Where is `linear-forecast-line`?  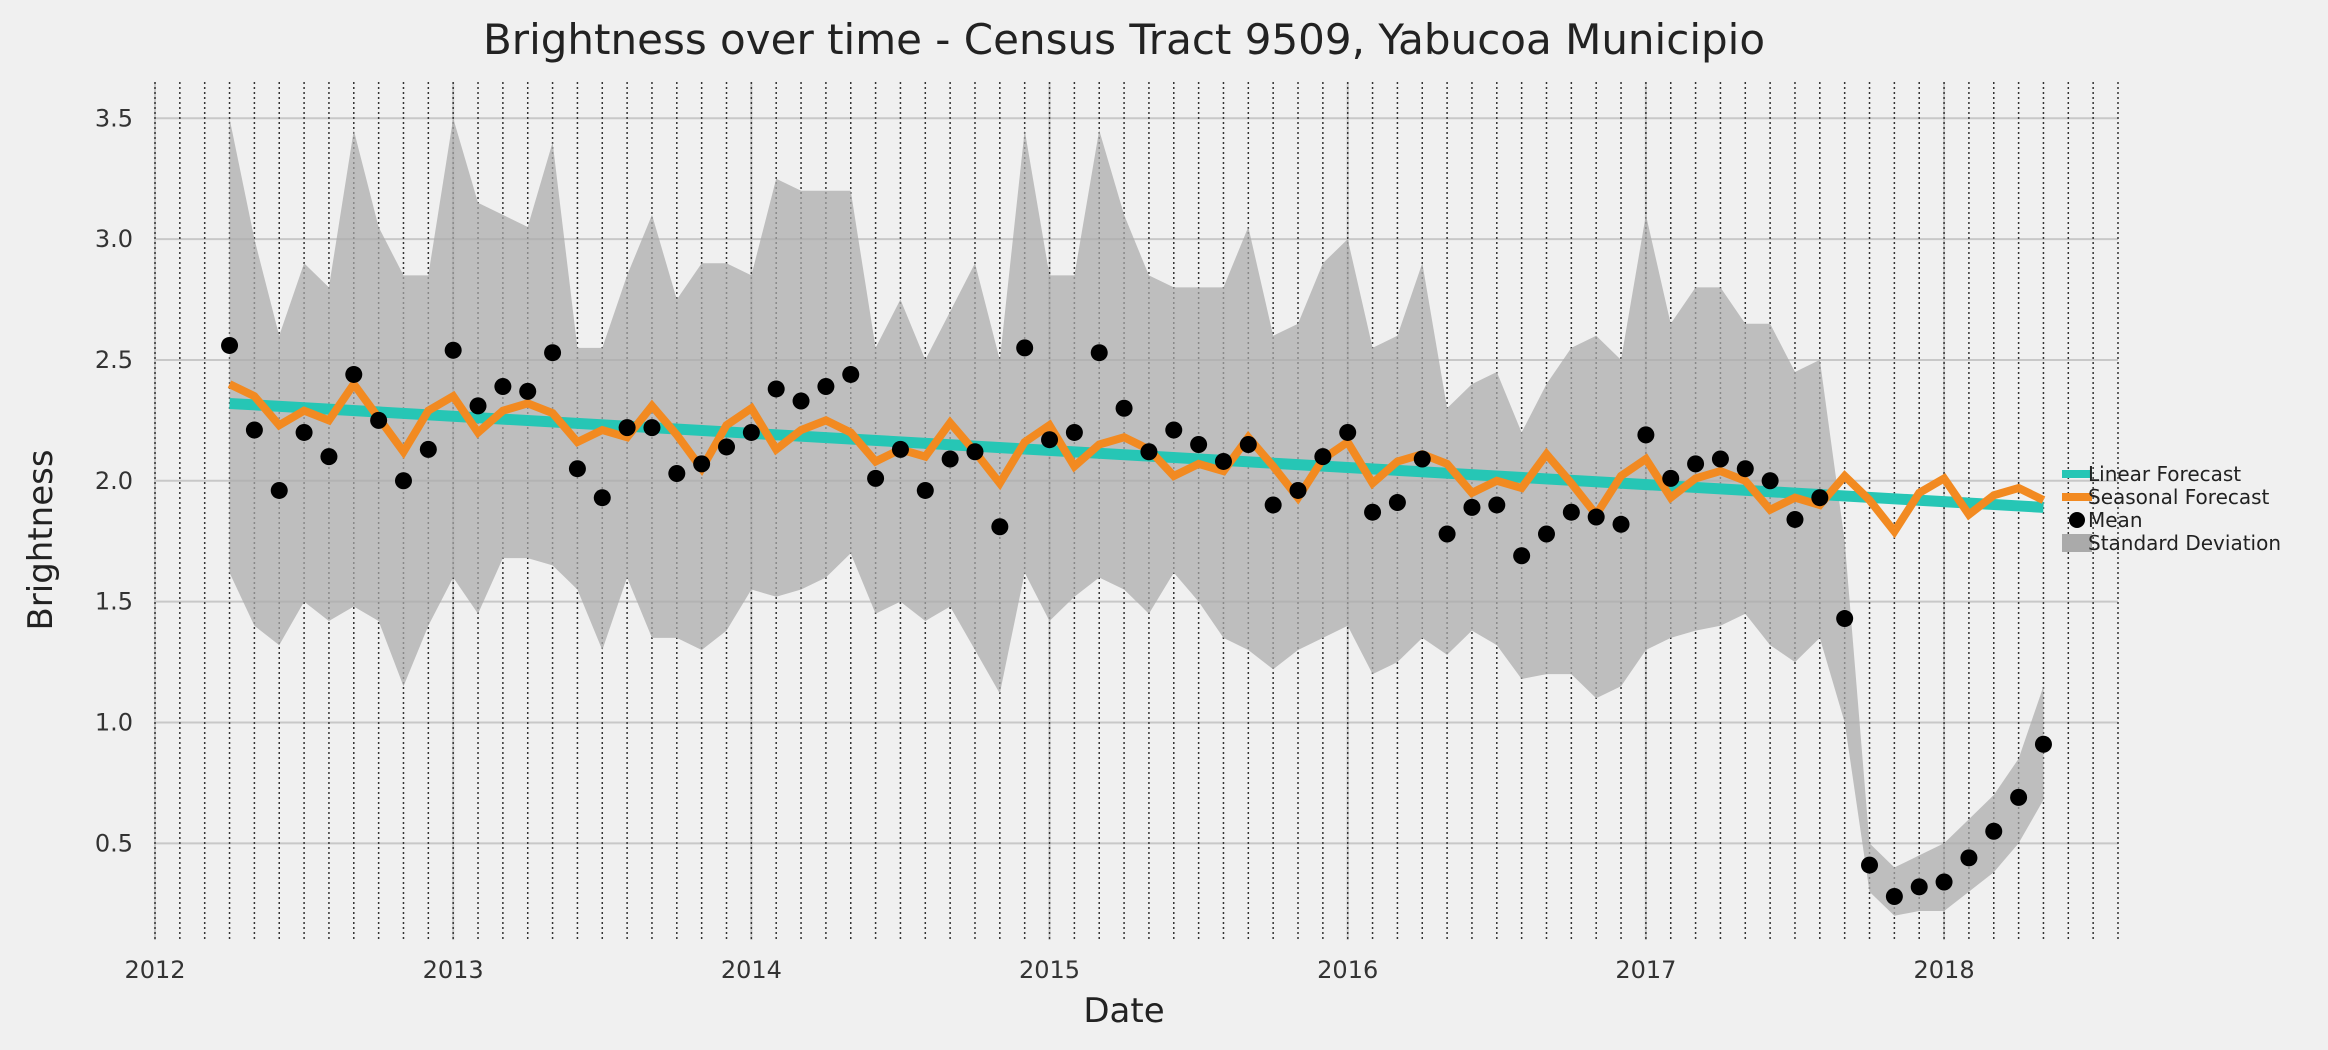 linear-forecast-line is located at coordinates (1136, 455).